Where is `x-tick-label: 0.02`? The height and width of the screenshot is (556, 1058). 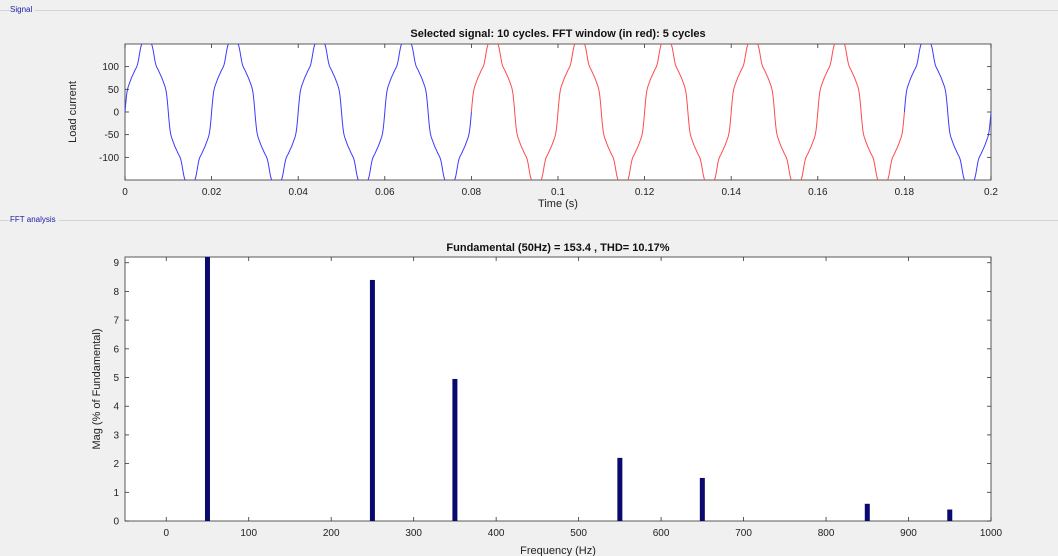
x-tick-label: 0.02 is located at coordinates (212, 192).